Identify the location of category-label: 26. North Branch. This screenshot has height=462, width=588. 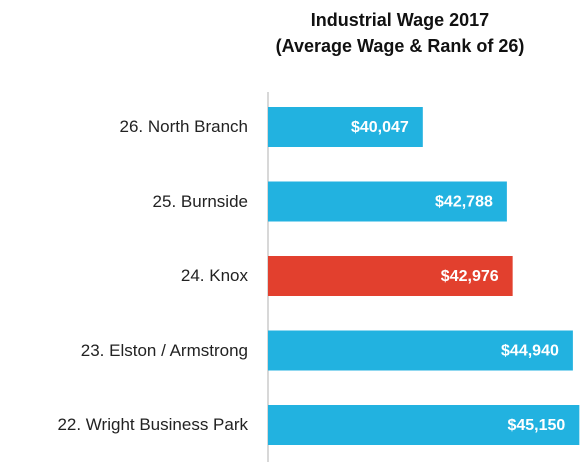
(183, 126).